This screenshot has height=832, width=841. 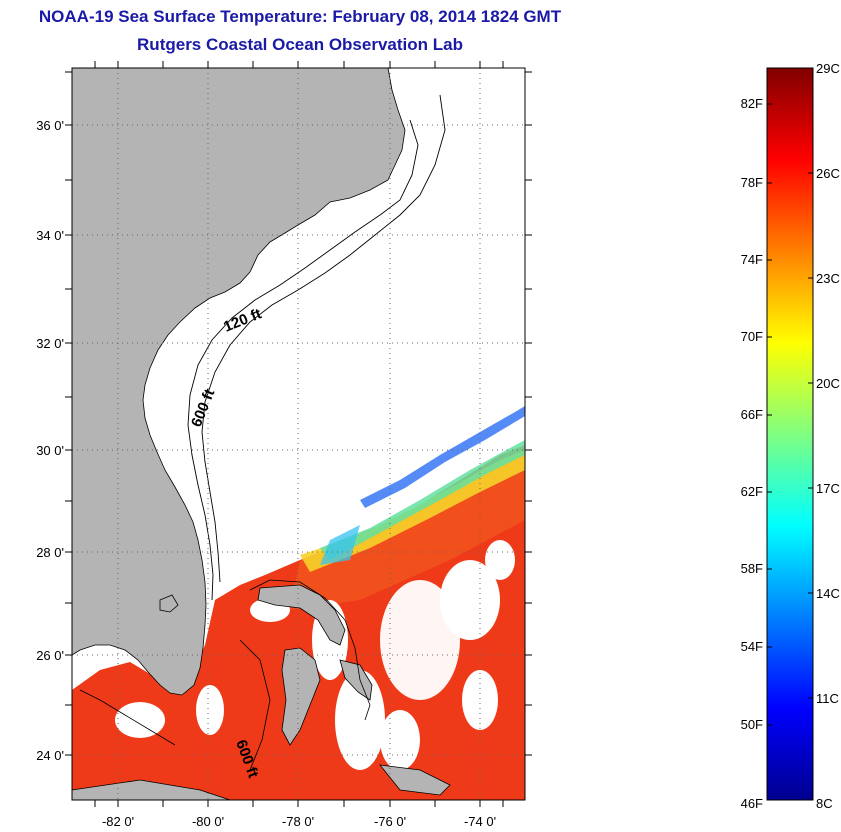 What do you see at coordinates (828, 278) in the screenshot?
I see `colorbar-c-label: 23C` at bounding box center [828, 278].